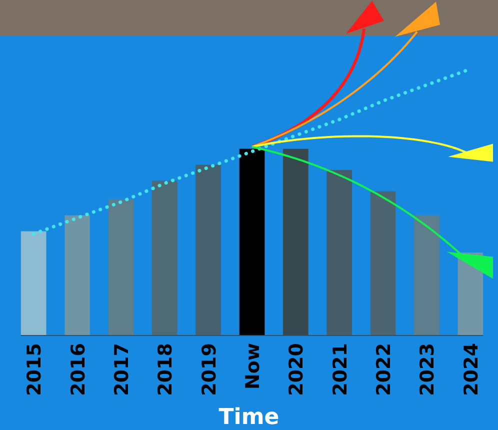  I want to click on x-tick-label: 2023, so click(427, 369).